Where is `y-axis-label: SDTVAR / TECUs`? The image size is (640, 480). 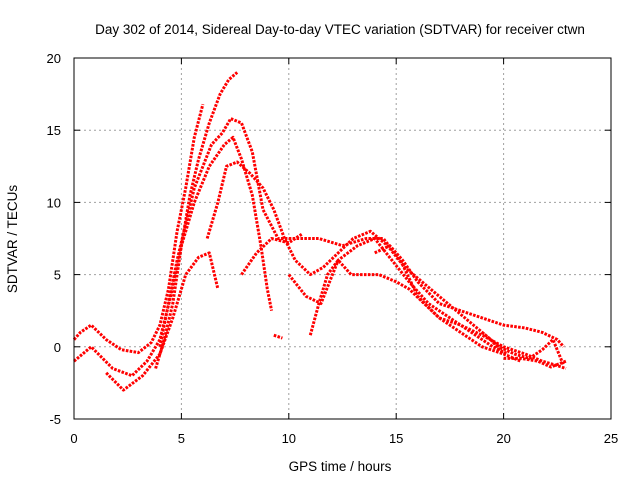 y-axis-label: SDTVAR / TECUs is located at coordinates (12, 239).